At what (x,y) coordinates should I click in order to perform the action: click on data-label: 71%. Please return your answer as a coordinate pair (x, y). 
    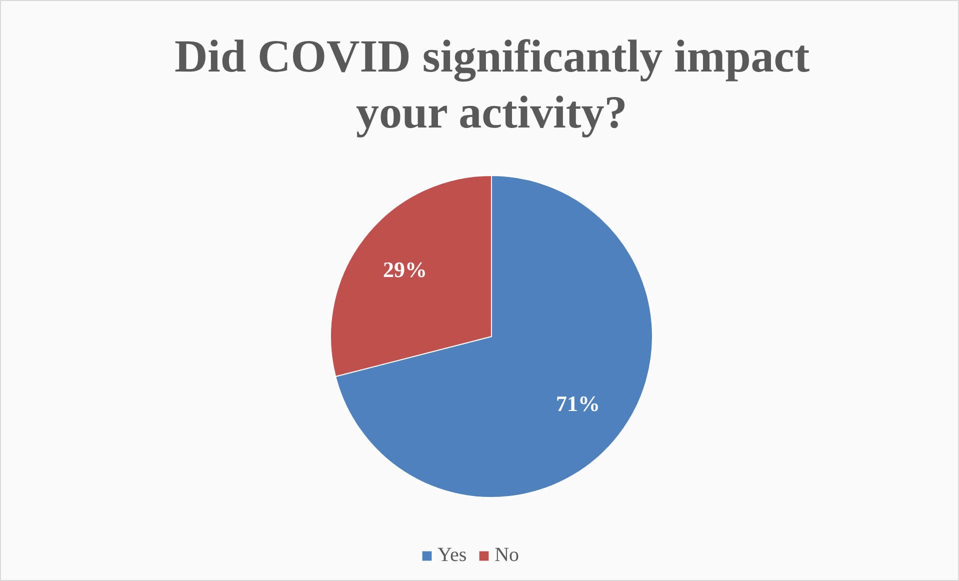
    Looking at the image, I should click on (578, 403).